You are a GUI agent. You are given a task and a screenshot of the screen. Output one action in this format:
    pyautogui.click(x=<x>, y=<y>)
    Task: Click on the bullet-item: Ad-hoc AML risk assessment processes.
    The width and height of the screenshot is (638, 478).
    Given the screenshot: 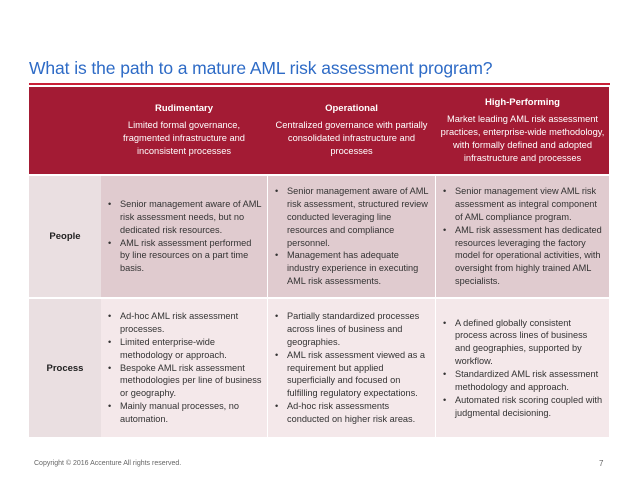 What is the action you would take?
    pyautogui.click(x=185, y=323)
    